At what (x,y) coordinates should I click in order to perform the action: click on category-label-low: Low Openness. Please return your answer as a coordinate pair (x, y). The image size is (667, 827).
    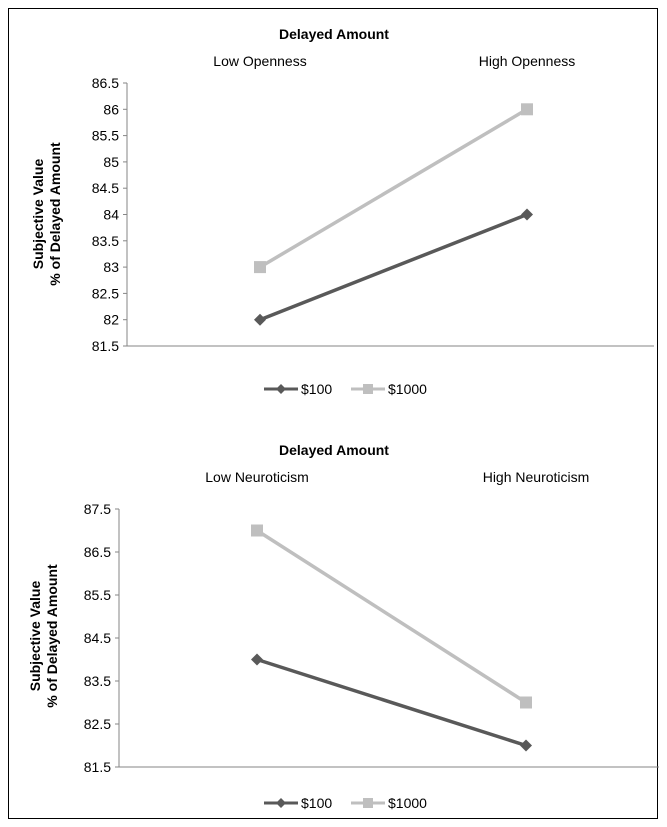
    Looking at the image, I should click on (260, 61).